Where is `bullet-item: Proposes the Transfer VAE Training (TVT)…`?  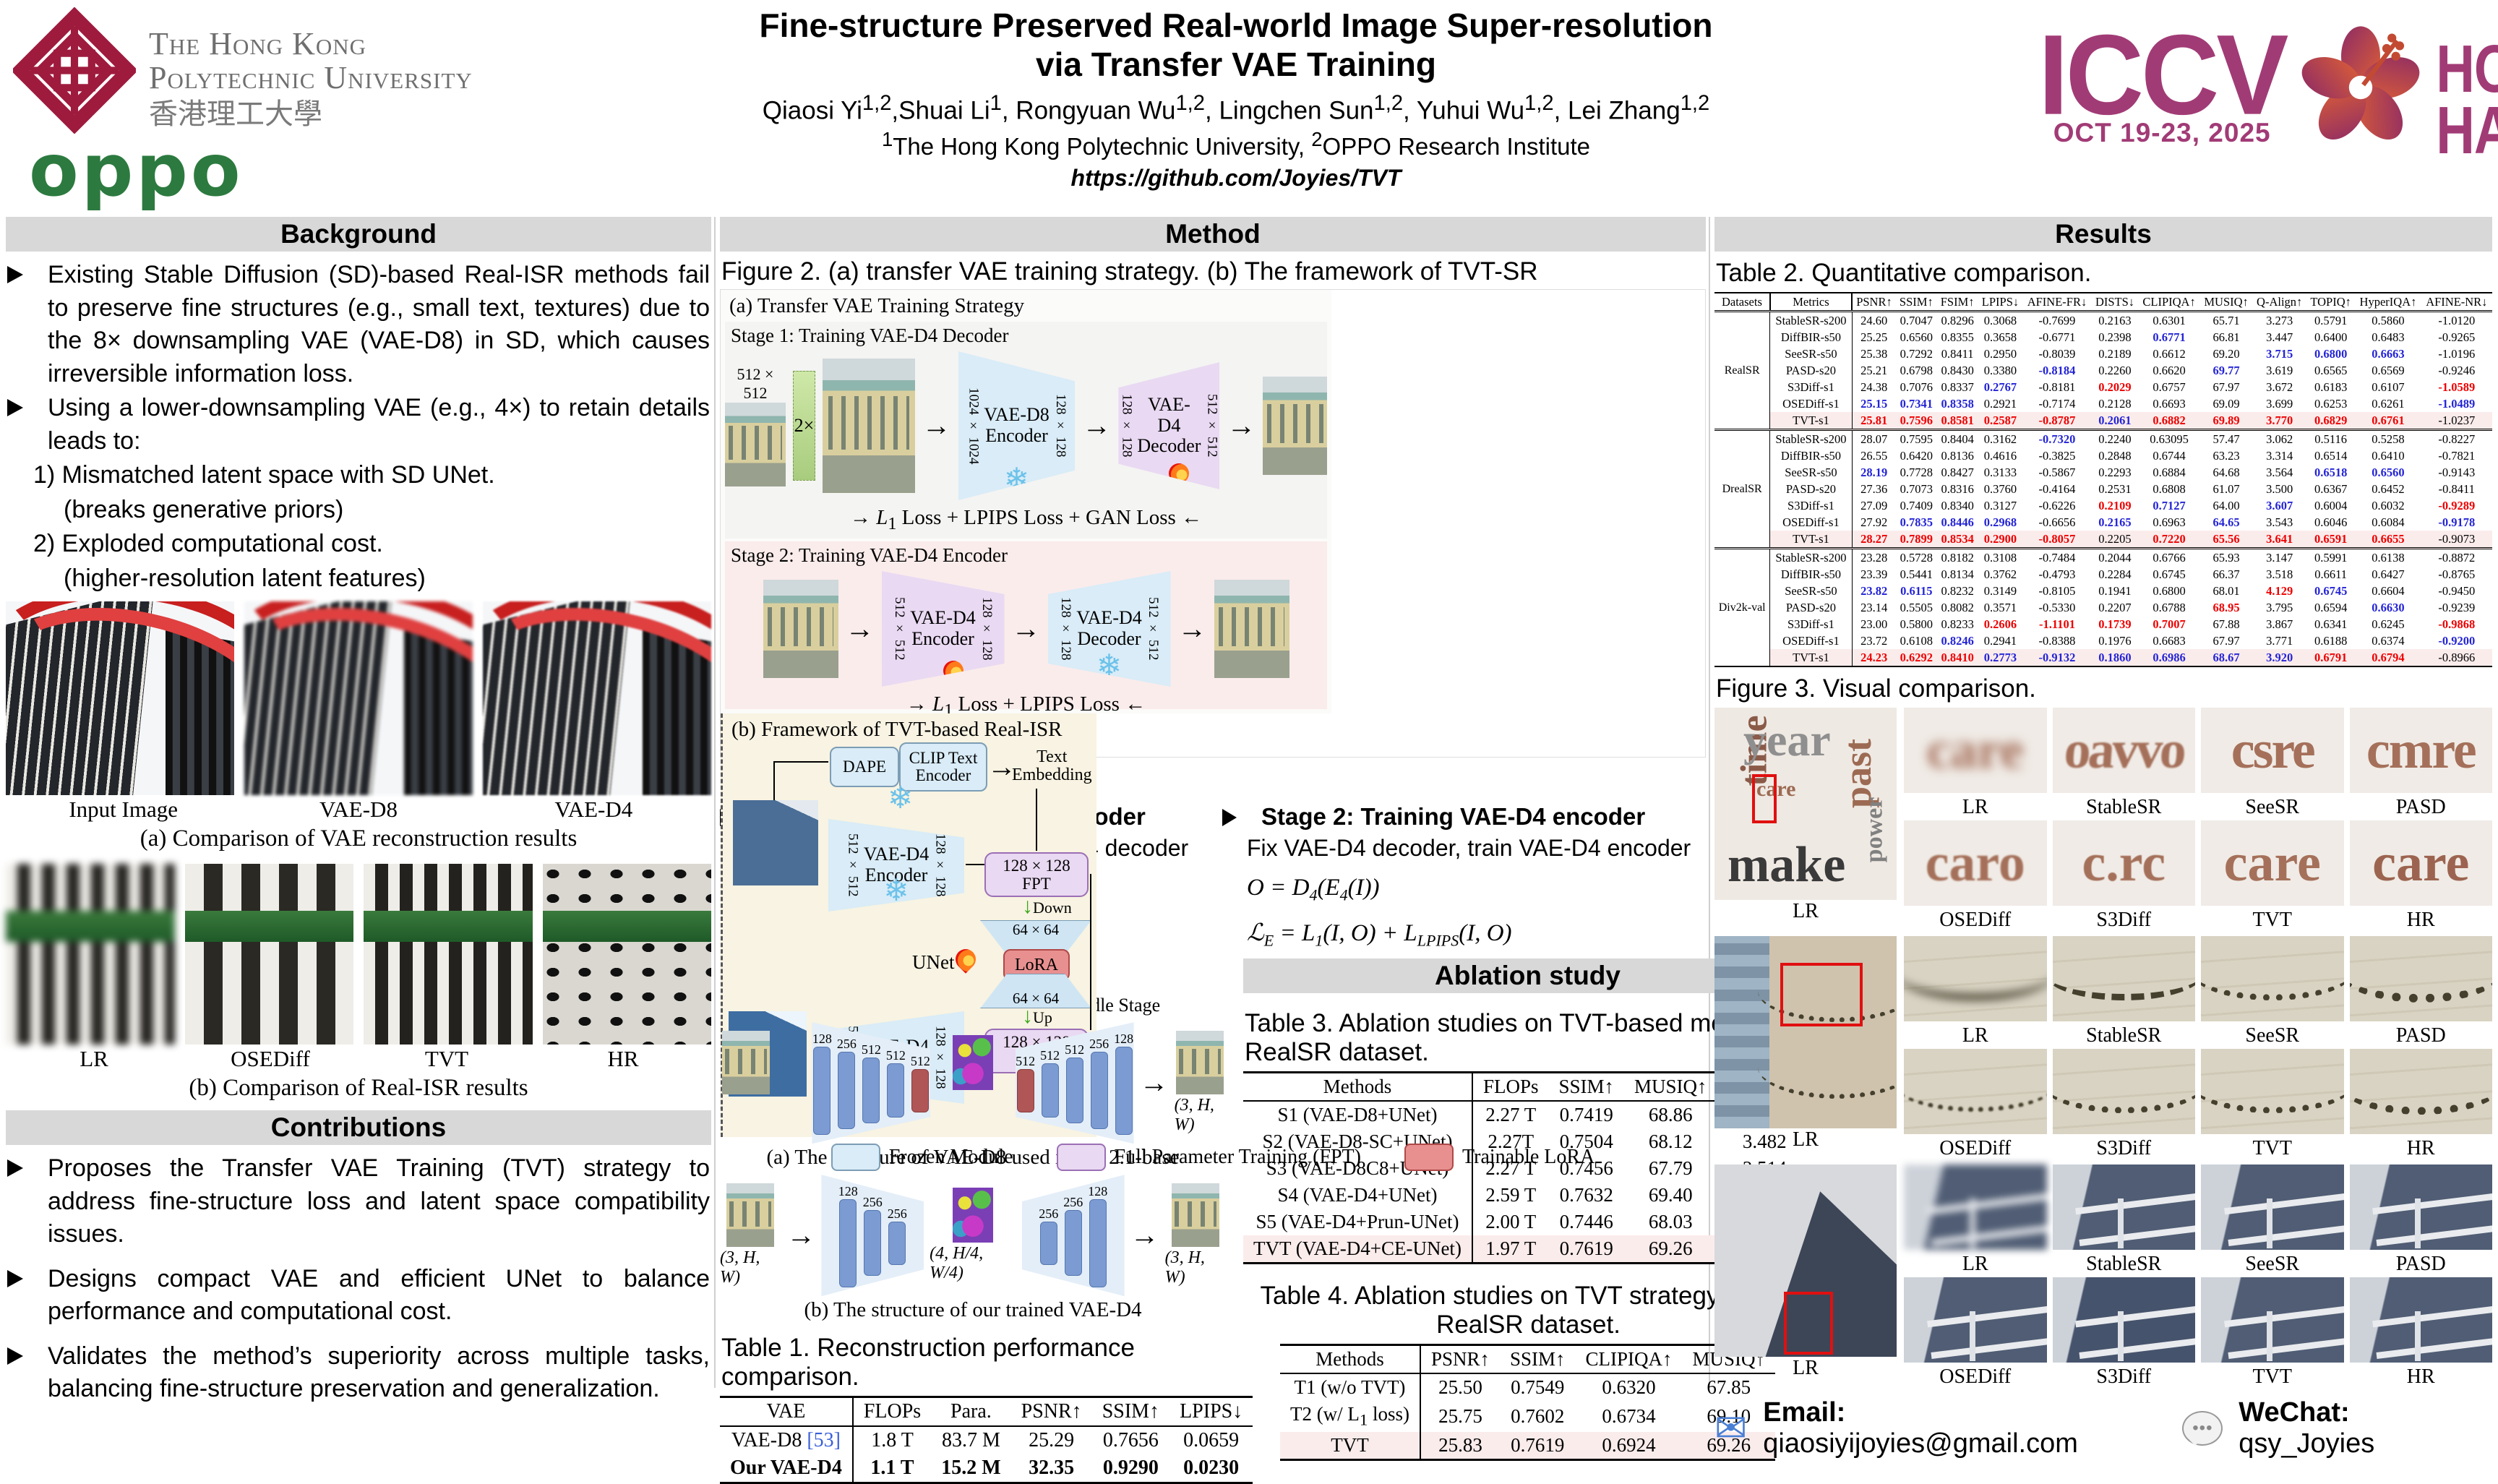 bullet-item: Proposes the Transfer VAE Training (TVT)… is located at coordinates (358, 1201).